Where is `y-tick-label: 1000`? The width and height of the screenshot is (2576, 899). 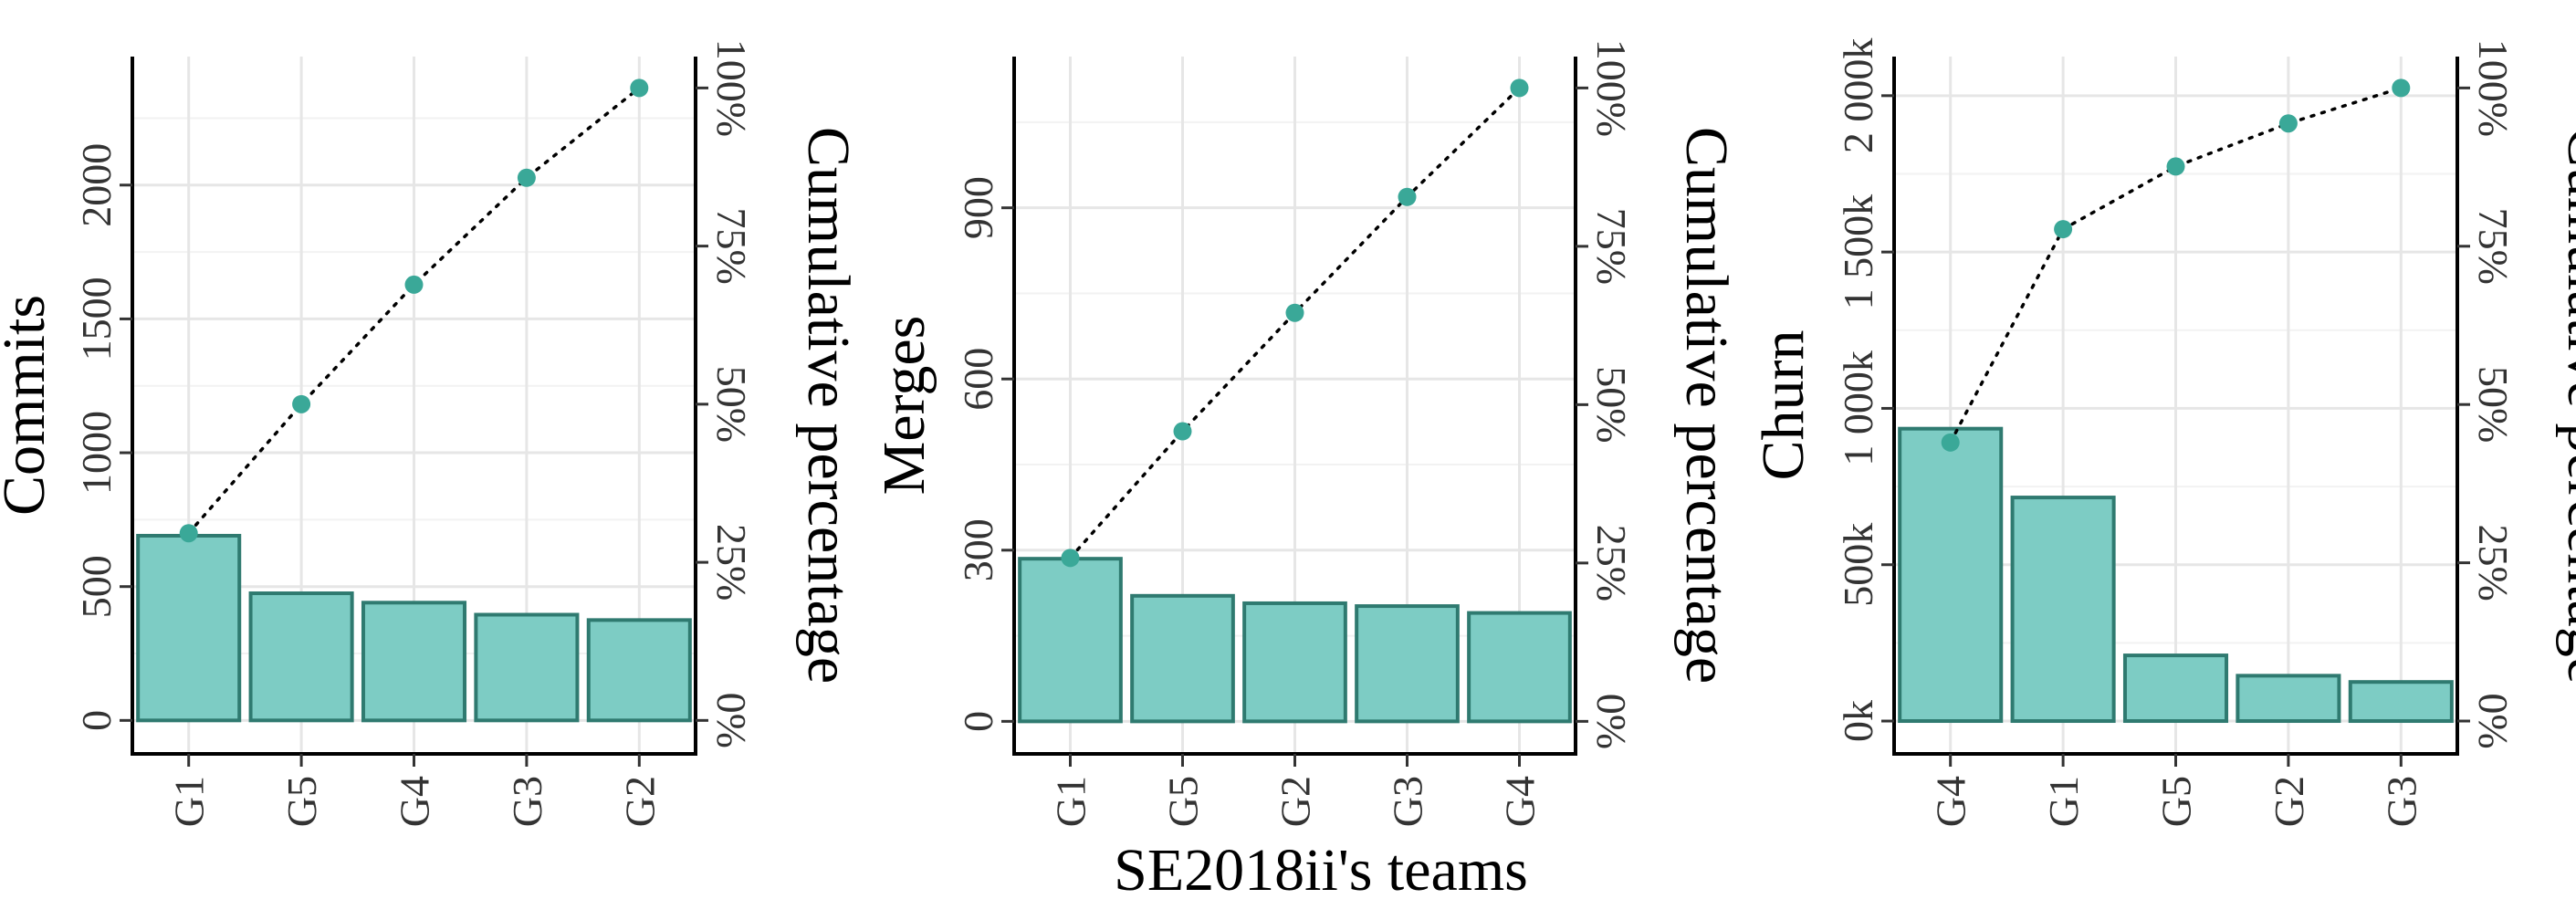
y-tick-label: 1000 is located at coordinates (96, 453).